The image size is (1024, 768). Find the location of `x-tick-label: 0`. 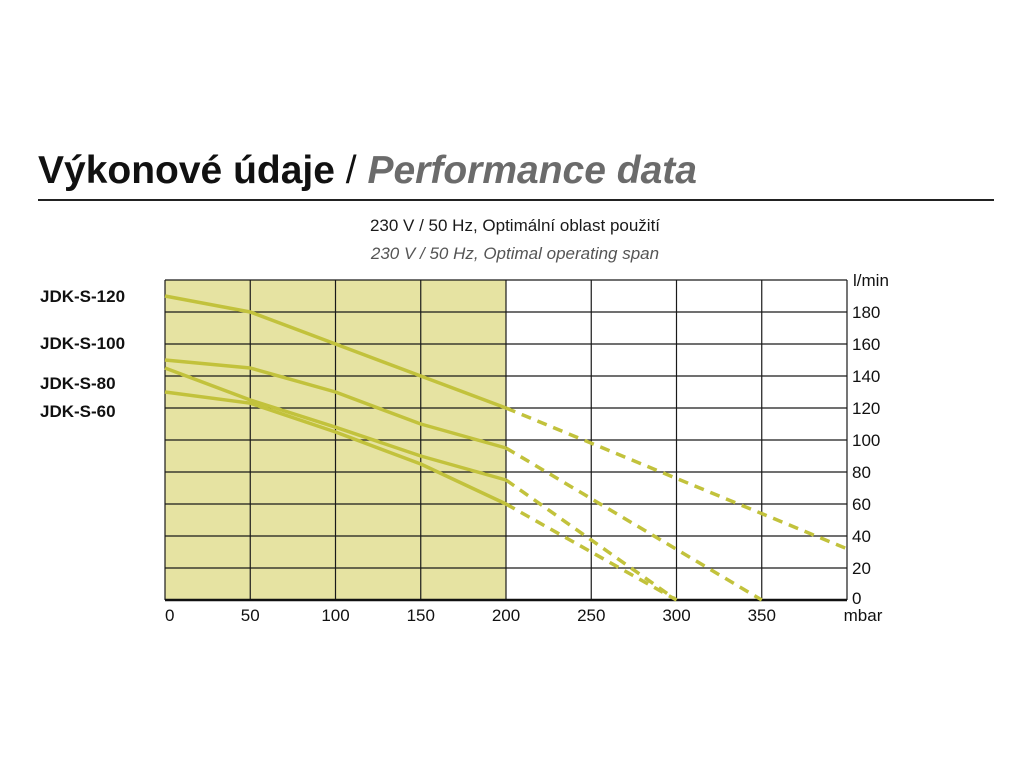

x-tick-label: 0 is located at coordinates (169, 615).